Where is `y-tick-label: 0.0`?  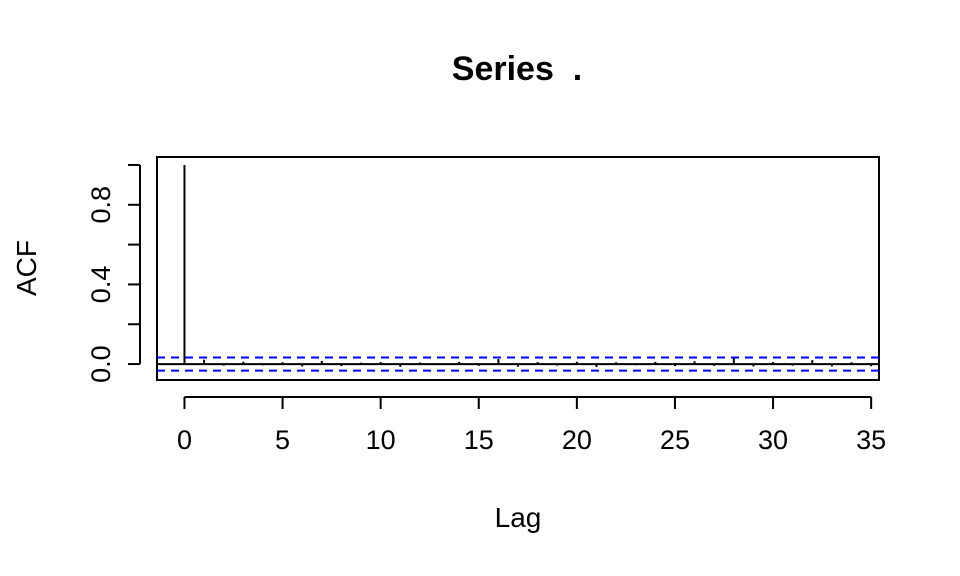 y-tick-label: 0.0 is located at coordinates (101, 364).